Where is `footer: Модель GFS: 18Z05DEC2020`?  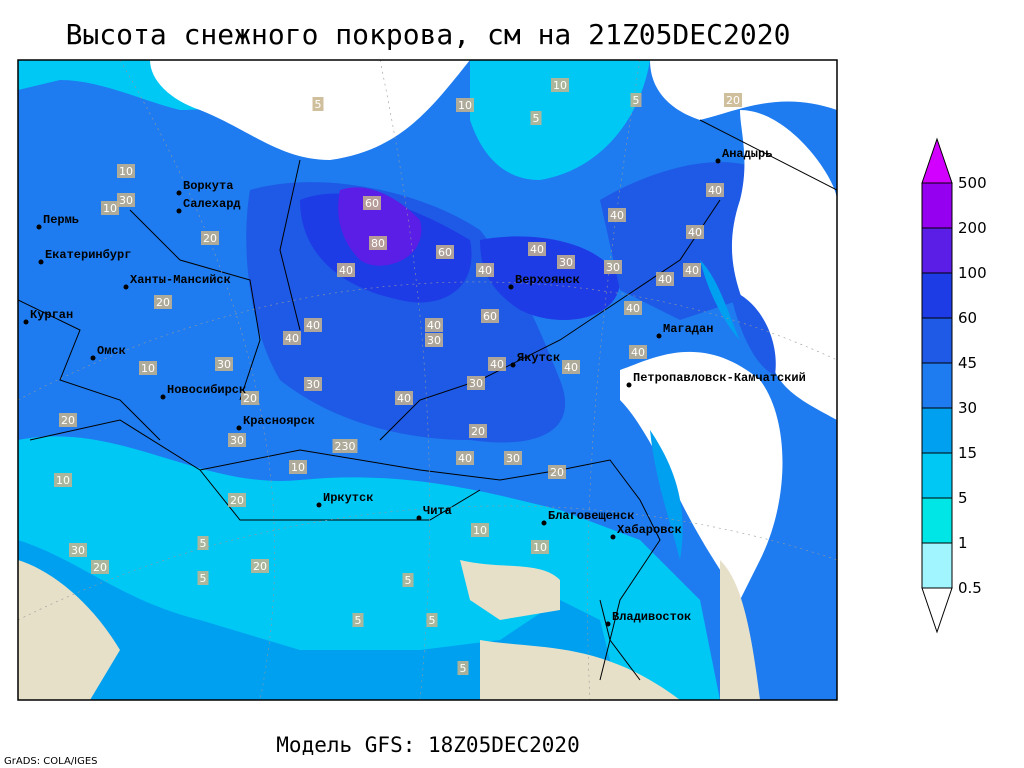 footer: Модель GFS: 18Z05DEC2020 is located at coordinates (427, 745).